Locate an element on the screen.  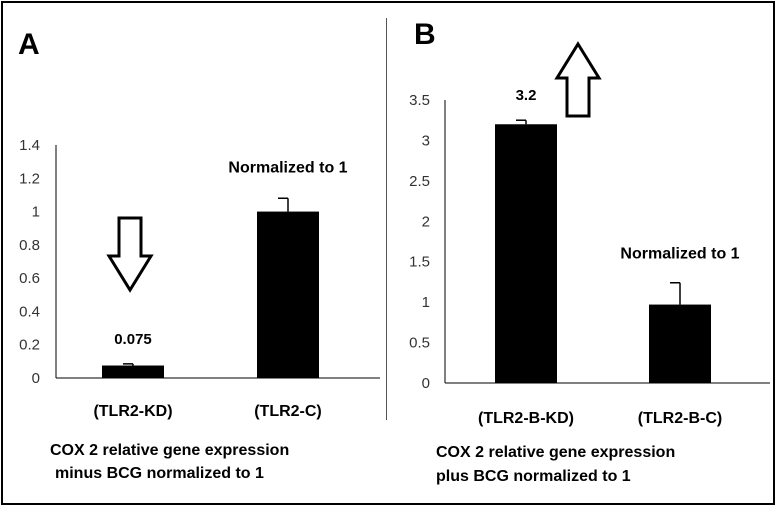
panel-b-category-label: (TLR2-B-C) is located at coordinates (680, 418).